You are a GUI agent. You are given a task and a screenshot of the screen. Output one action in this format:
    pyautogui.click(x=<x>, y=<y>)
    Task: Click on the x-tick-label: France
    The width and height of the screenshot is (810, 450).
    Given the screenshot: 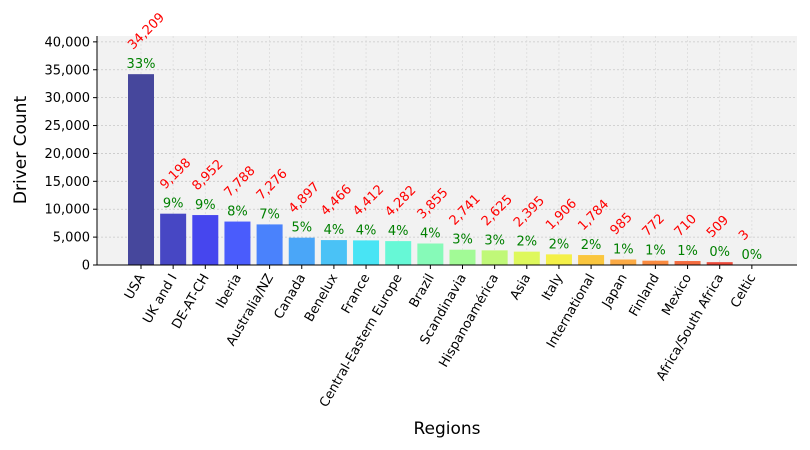 What is the action you would take?
    pyautogui.click(x=356, y=294)
    